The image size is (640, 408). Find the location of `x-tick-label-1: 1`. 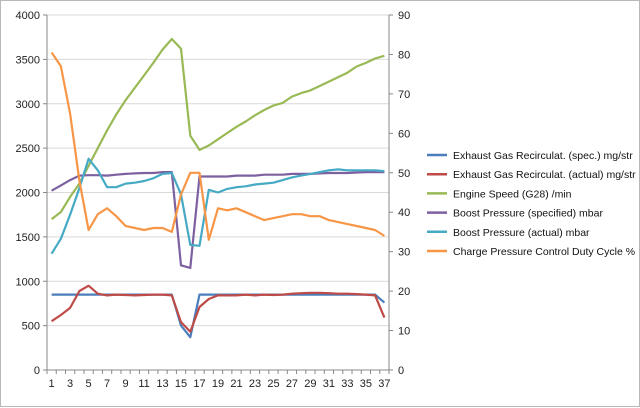

x-tick-label-1: 1 is located at coordinates (52, 384).